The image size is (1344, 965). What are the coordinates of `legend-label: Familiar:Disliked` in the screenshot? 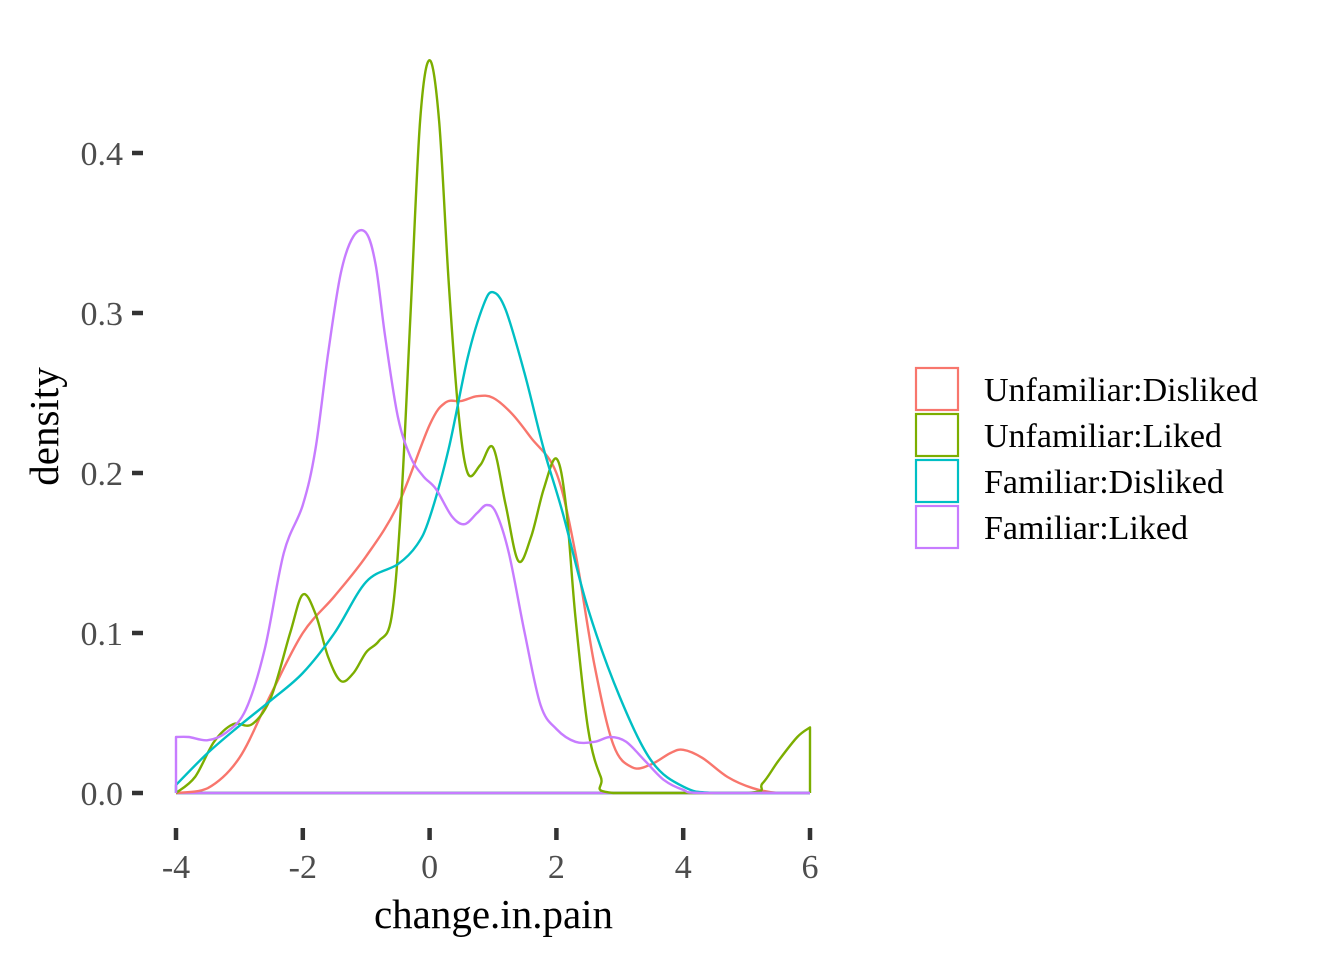 It's located at (1104, 482).